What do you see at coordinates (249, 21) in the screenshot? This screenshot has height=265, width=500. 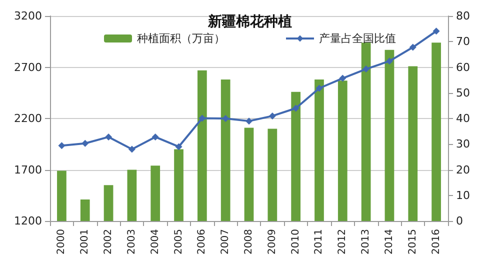 I see `chart-title: 新疆棉花种植` at bounding box center [249, 21].